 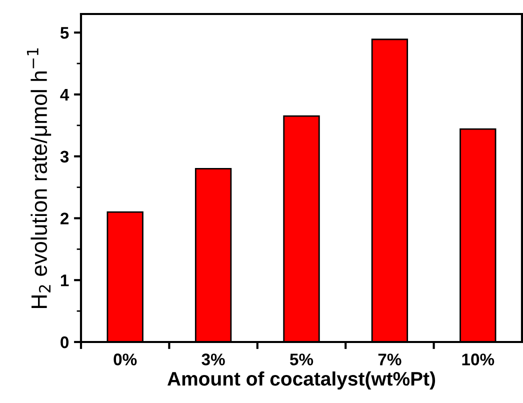 I want to click on y-tick-label: 2, so click(x=64, y=218).